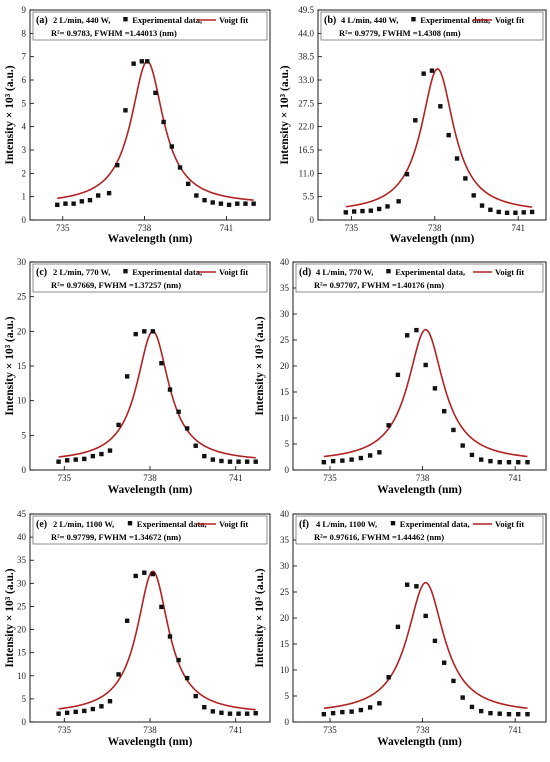  What do you see at coordinates (305, 272) in the screenshot?
I see `panel-label: (d)` at bounding box center [305, 272].